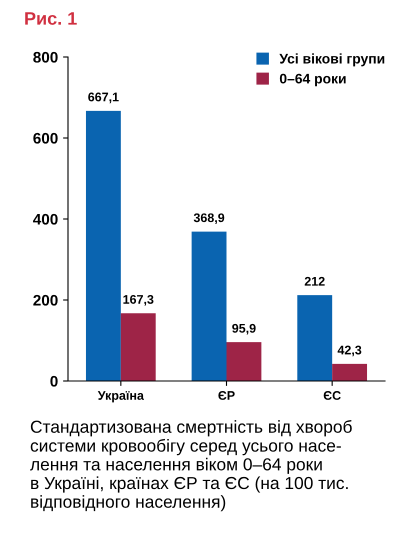 The image size is (408, 544). What do you see at coordinates (103, 98) in the screenshot?
I see `data-label: 667,1` at bounding box center [103, 98].